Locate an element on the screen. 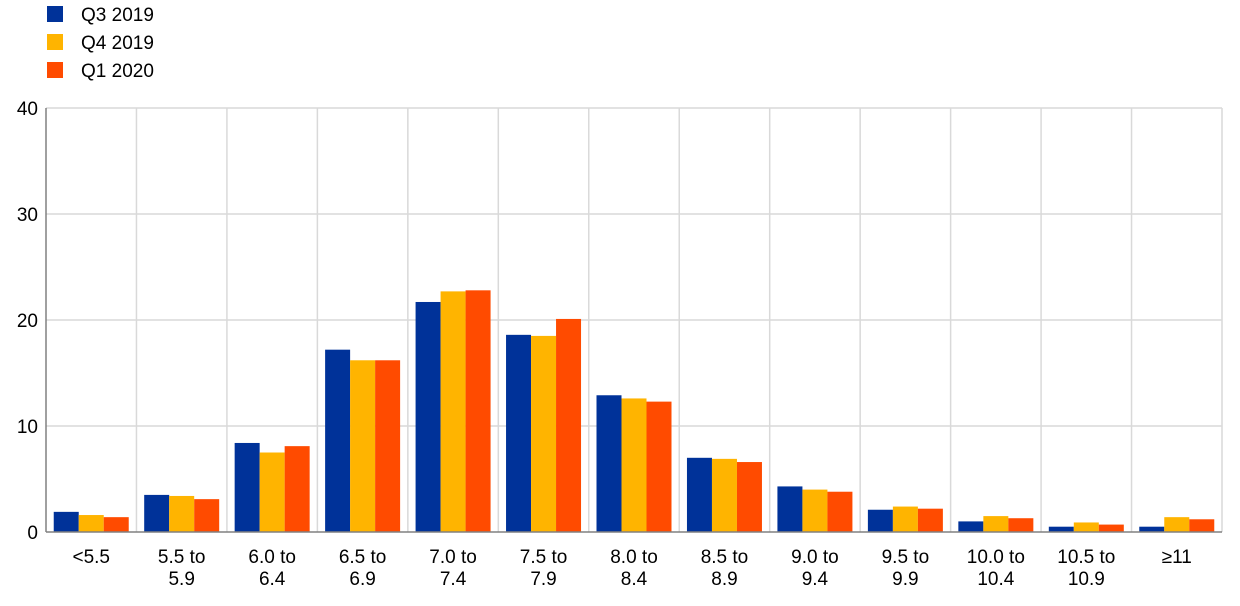 Image resolution: width=1240 pixels, height=606 pixels. legend: Q3 2019 Q4 2019 Q1 2020 is located at coordinates (100, 43).